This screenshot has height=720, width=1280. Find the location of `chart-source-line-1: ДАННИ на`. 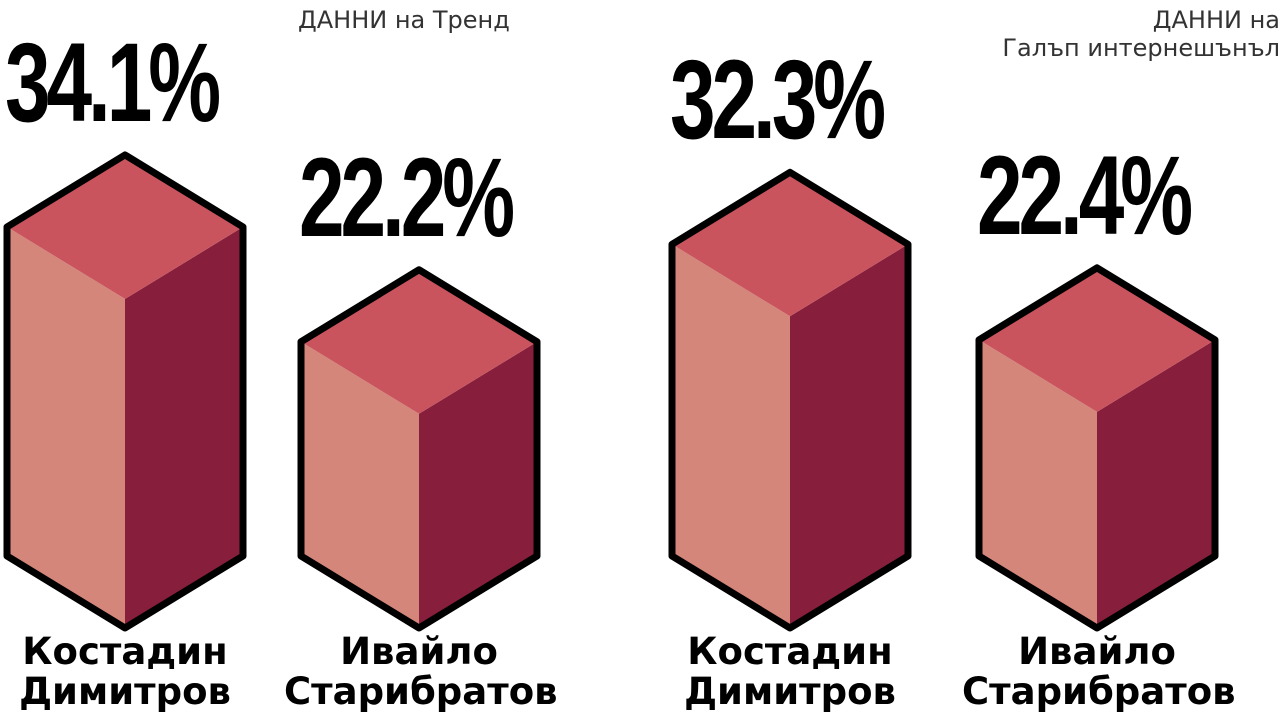

chart-source-line-1: ДАННИ на is located at coordinates (1216, 20).